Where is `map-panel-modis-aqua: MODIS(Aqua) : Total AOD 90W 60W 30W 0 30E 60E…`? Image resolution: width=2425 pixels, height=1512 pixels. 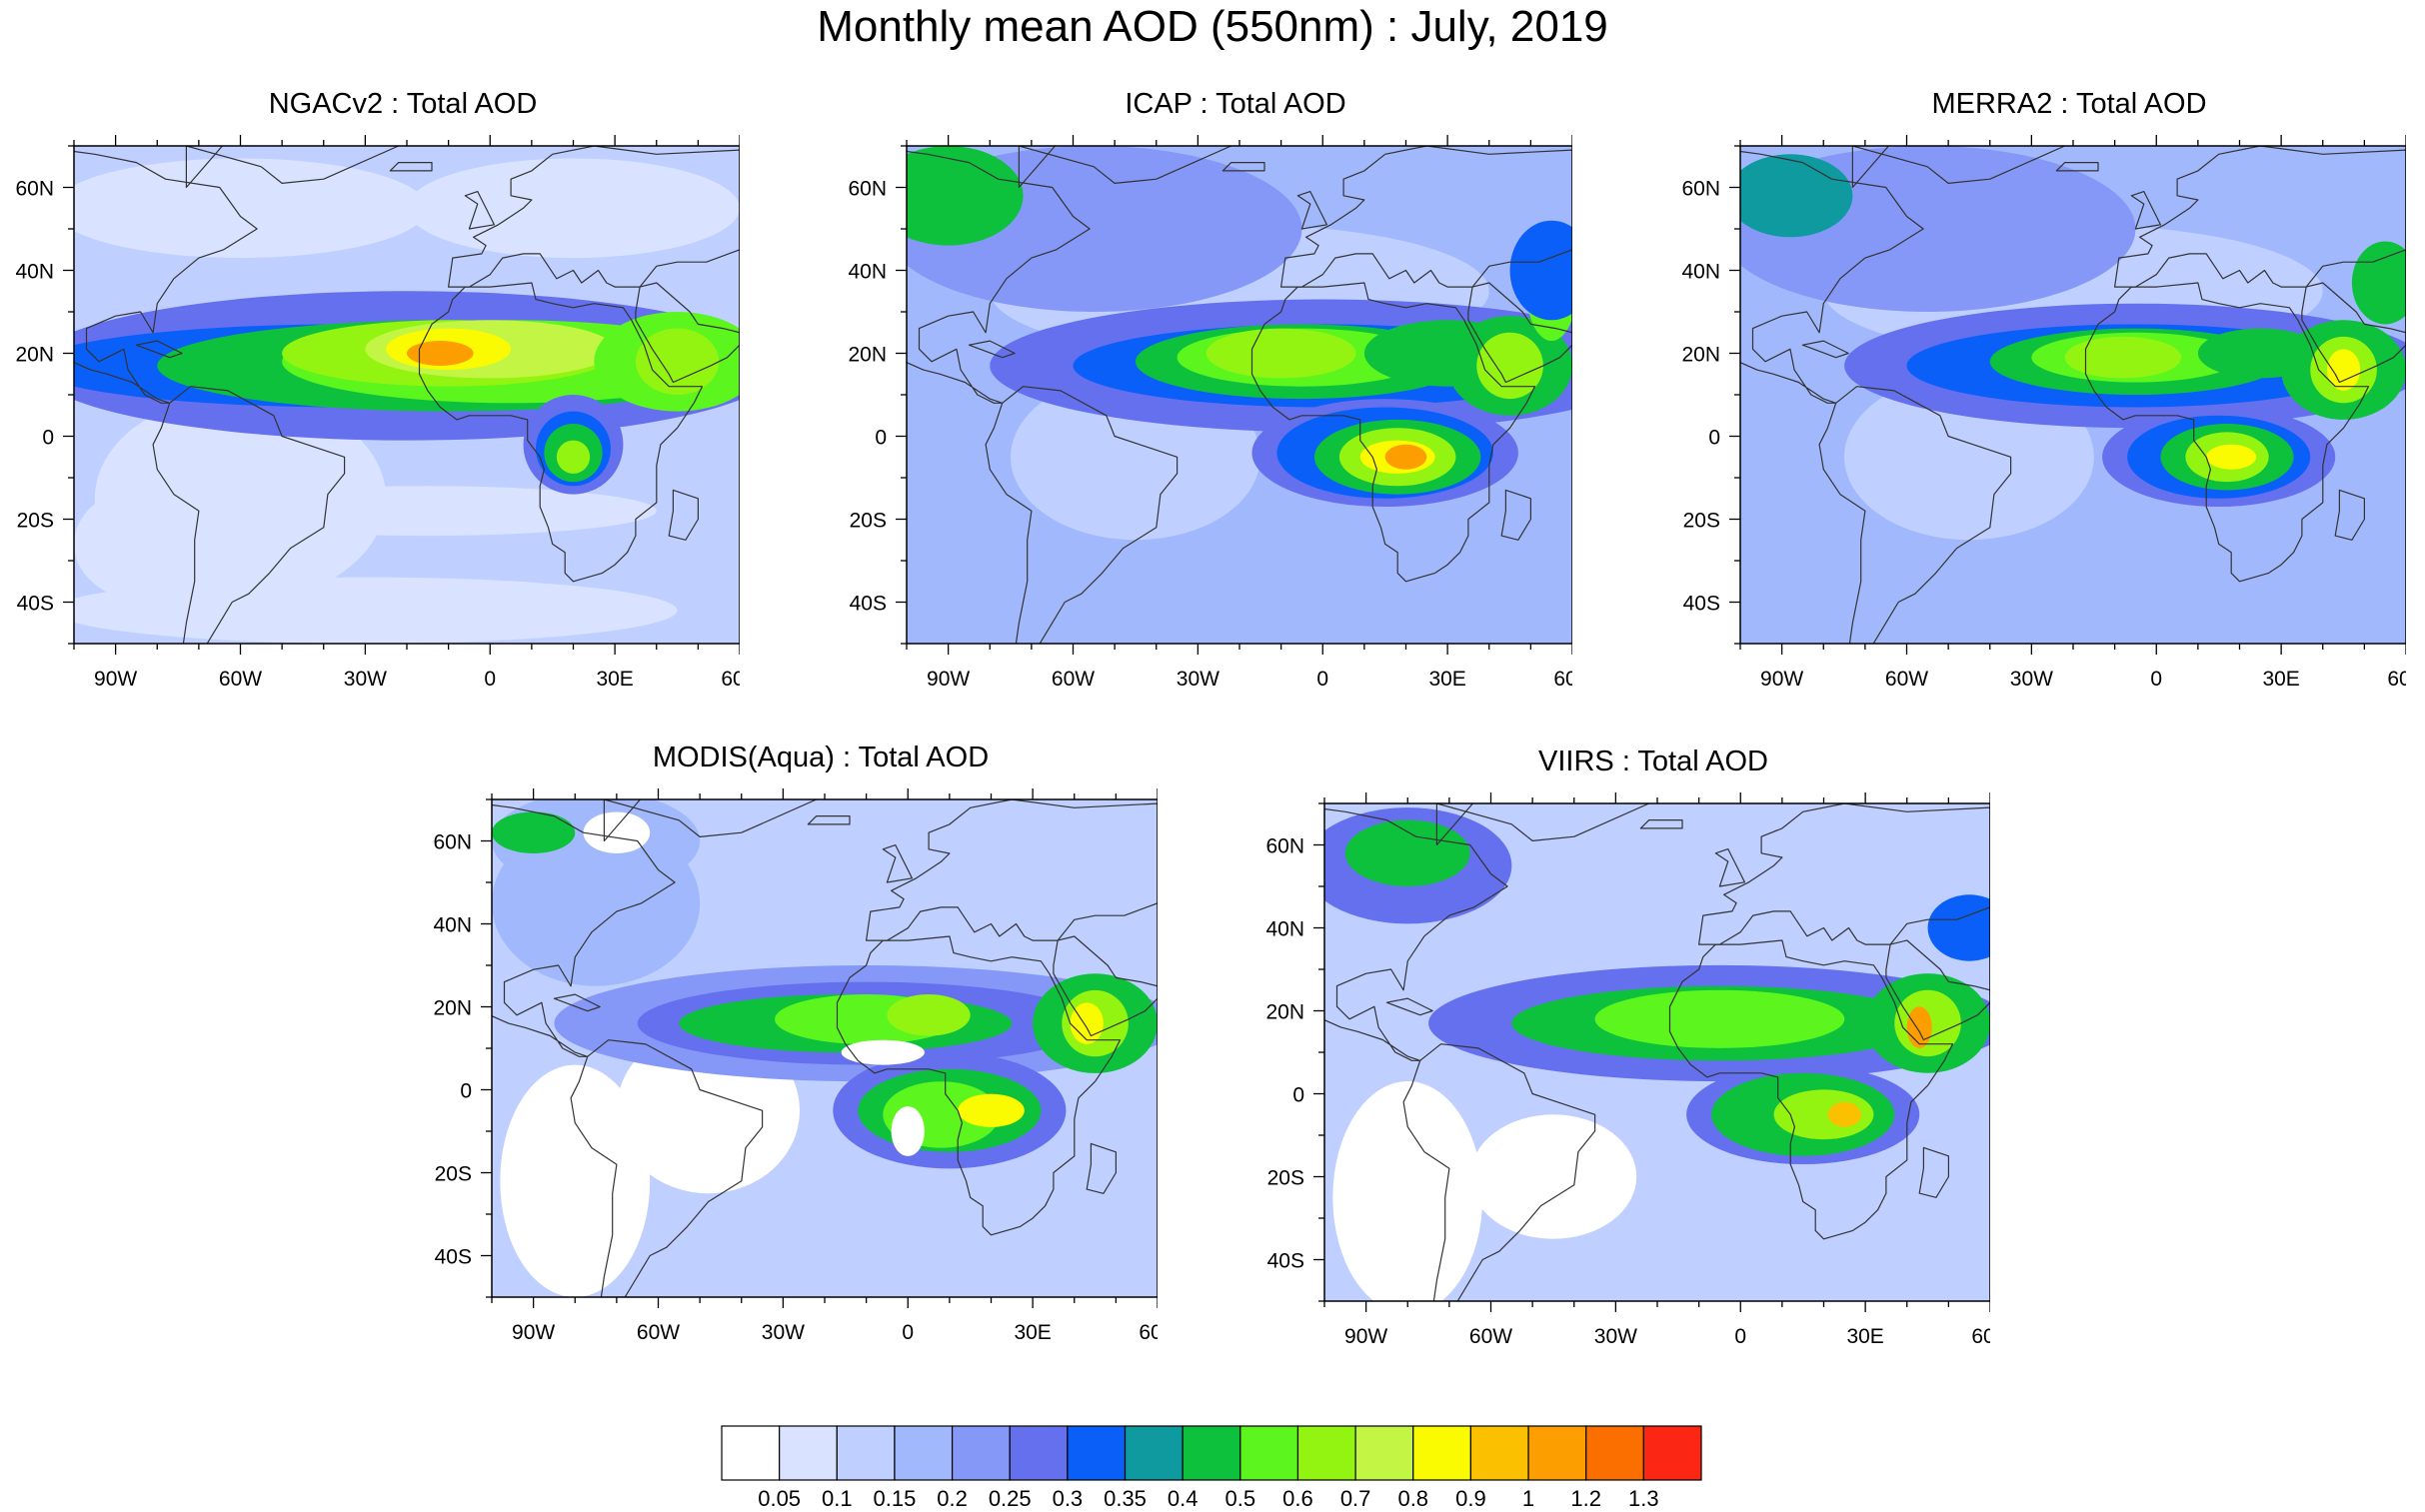 map-panel-modis-aqua: MODIS(Aqua) : Total AOD 90W 60W 30W 0 30E 60E… is located at coordinates (788, 1041).